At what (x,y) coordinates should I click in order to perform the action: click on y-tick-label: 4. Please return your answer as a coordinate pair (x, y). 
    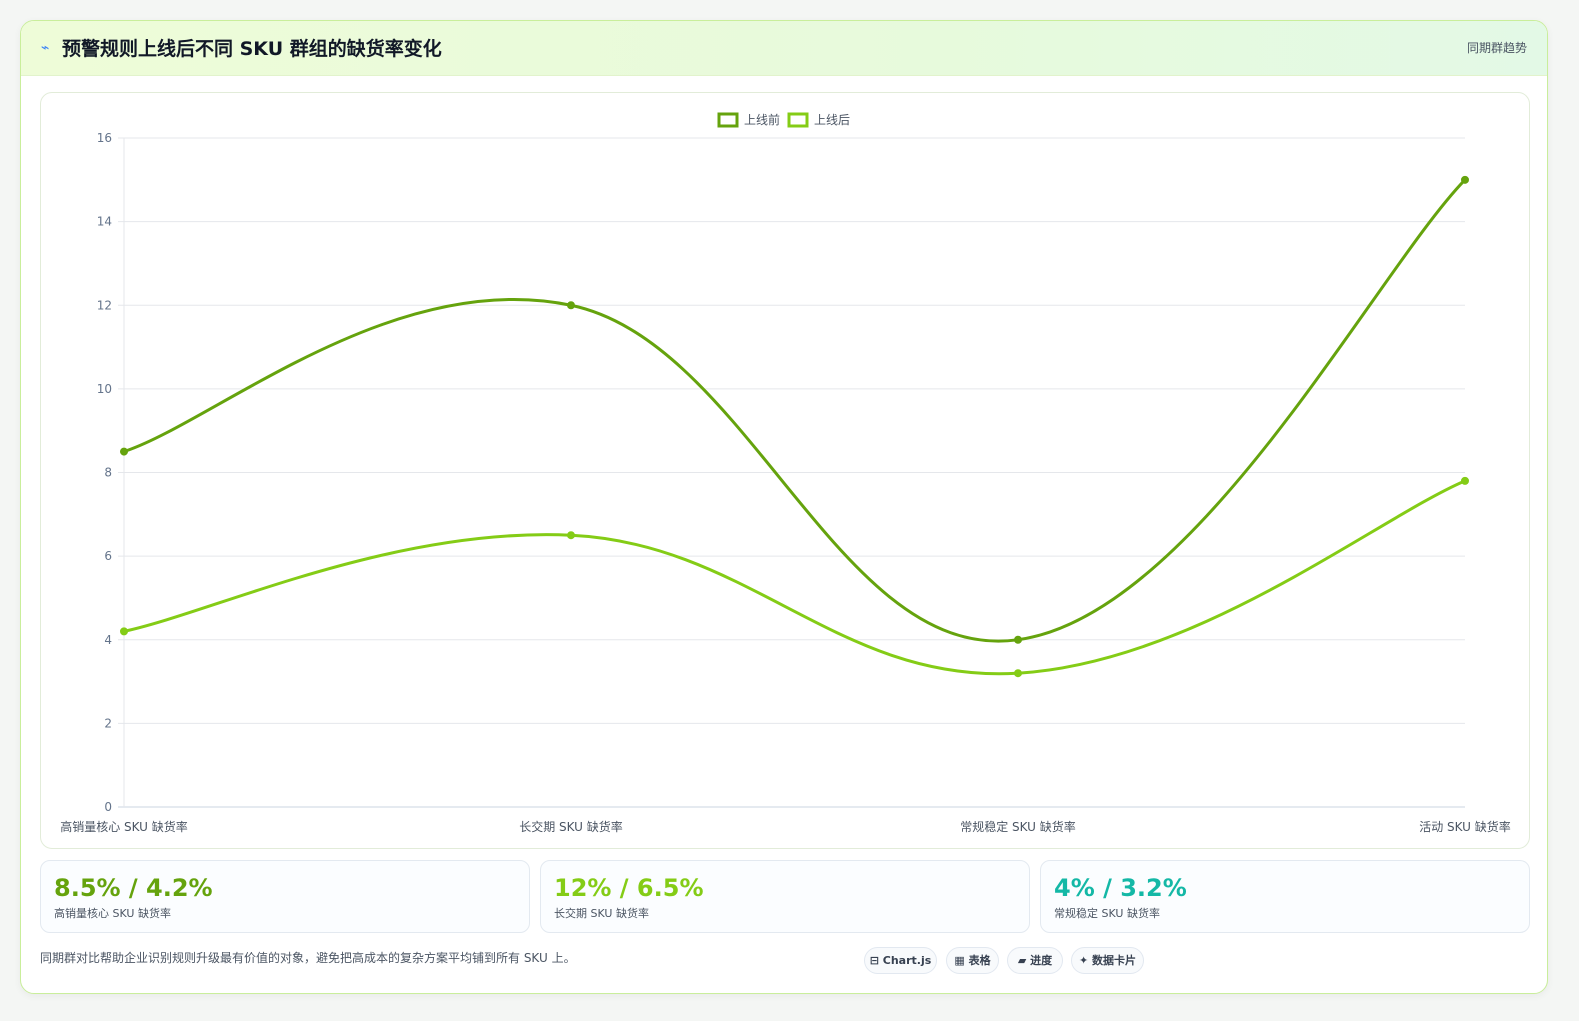
    Looking at the image, I should click on (108, 640).